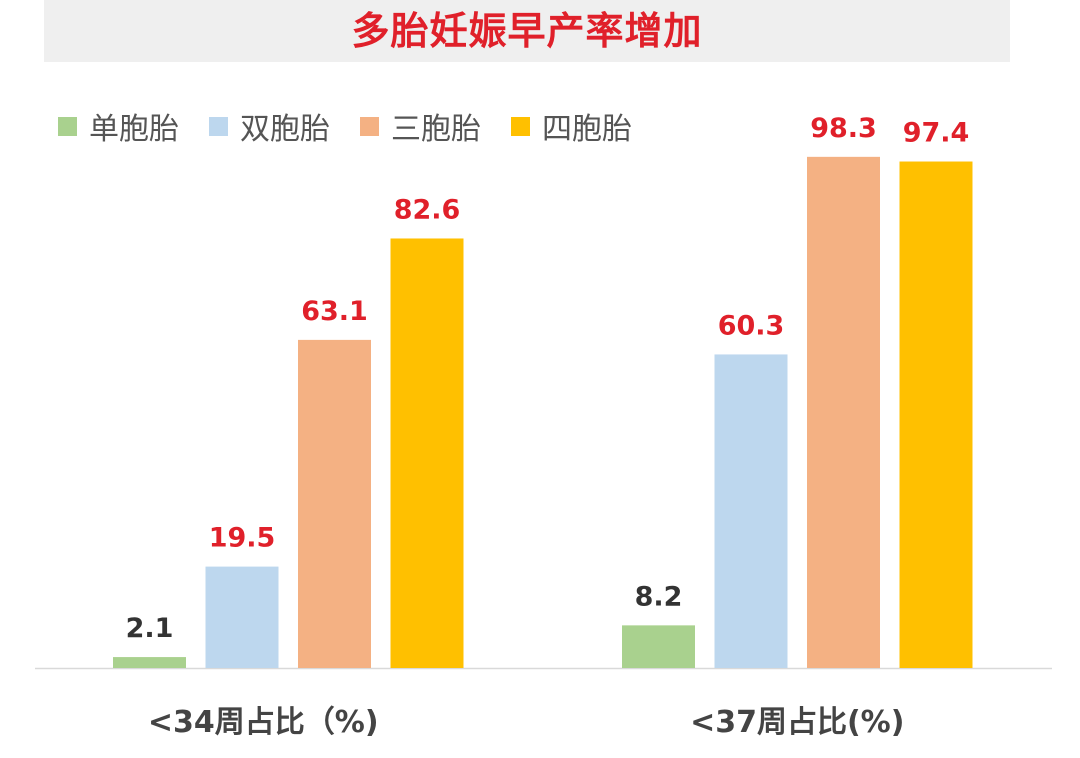 This screenshot has width=1080, height=758. Describe the element at coordinates (797, 722) in the screenshot. I see `category-label-2: <37周占比(%)` at that location.